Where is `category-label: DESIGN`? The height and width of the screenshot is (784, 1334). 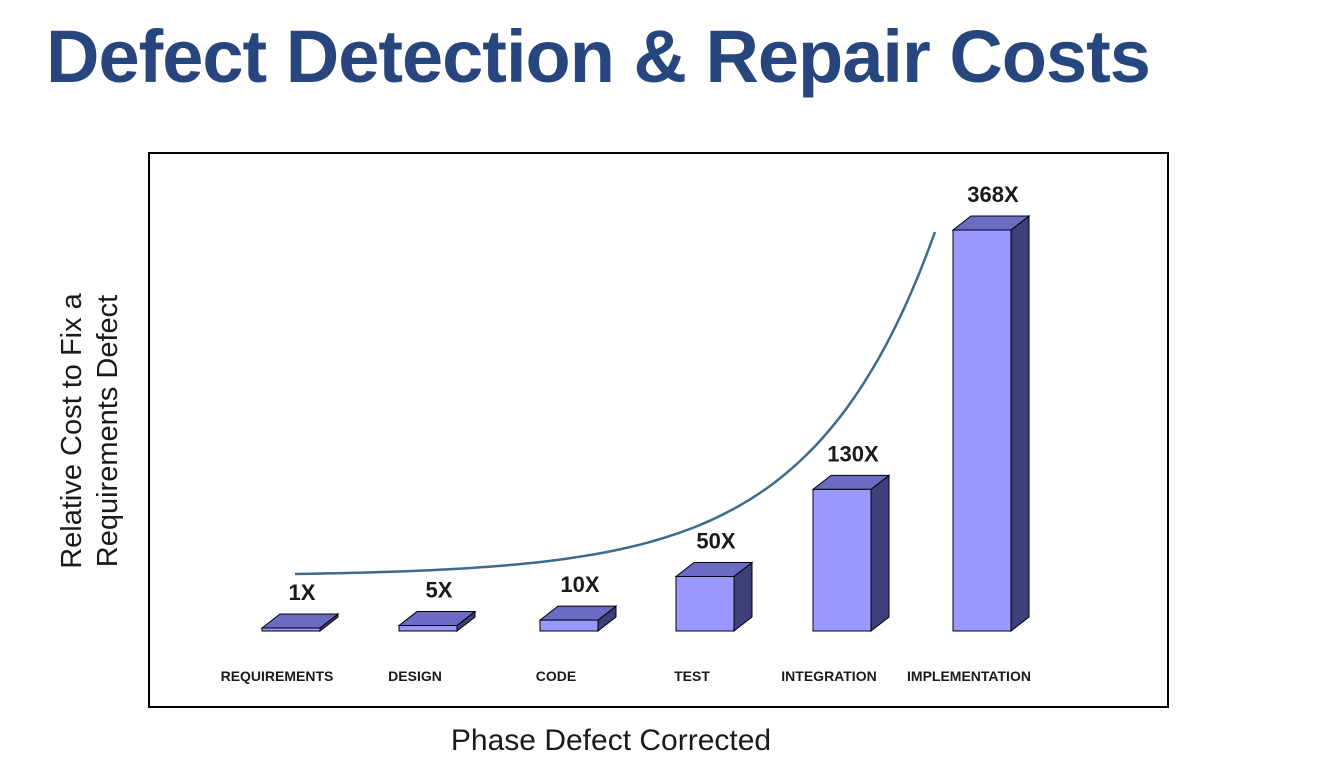
category-label: DESIGN is located at coordinates (415, 676).